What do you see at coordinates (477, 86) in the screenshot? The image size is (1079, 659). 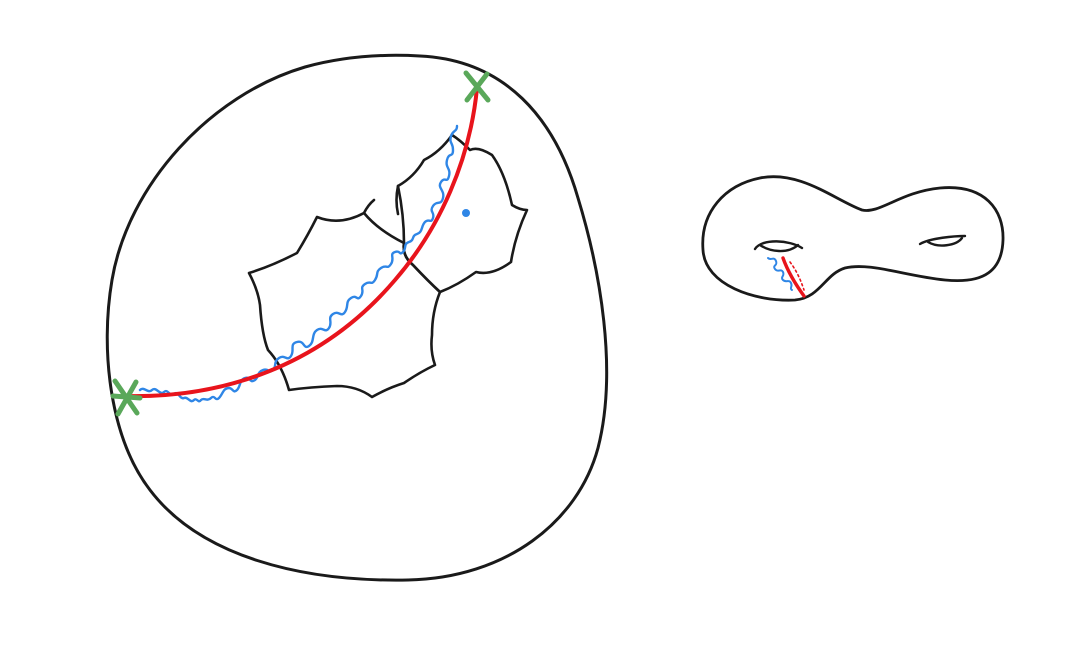 I see `endpoint-marker-top-right` at bounding box center [477, 86].